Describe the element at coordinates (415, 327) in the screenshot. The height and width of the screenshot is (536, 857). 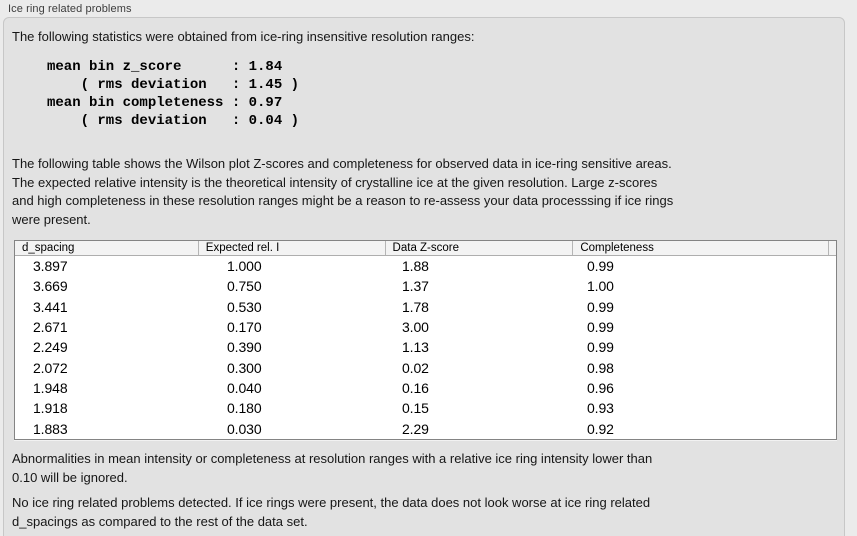
I see `cell-data-z-score: 3.00` at that location.